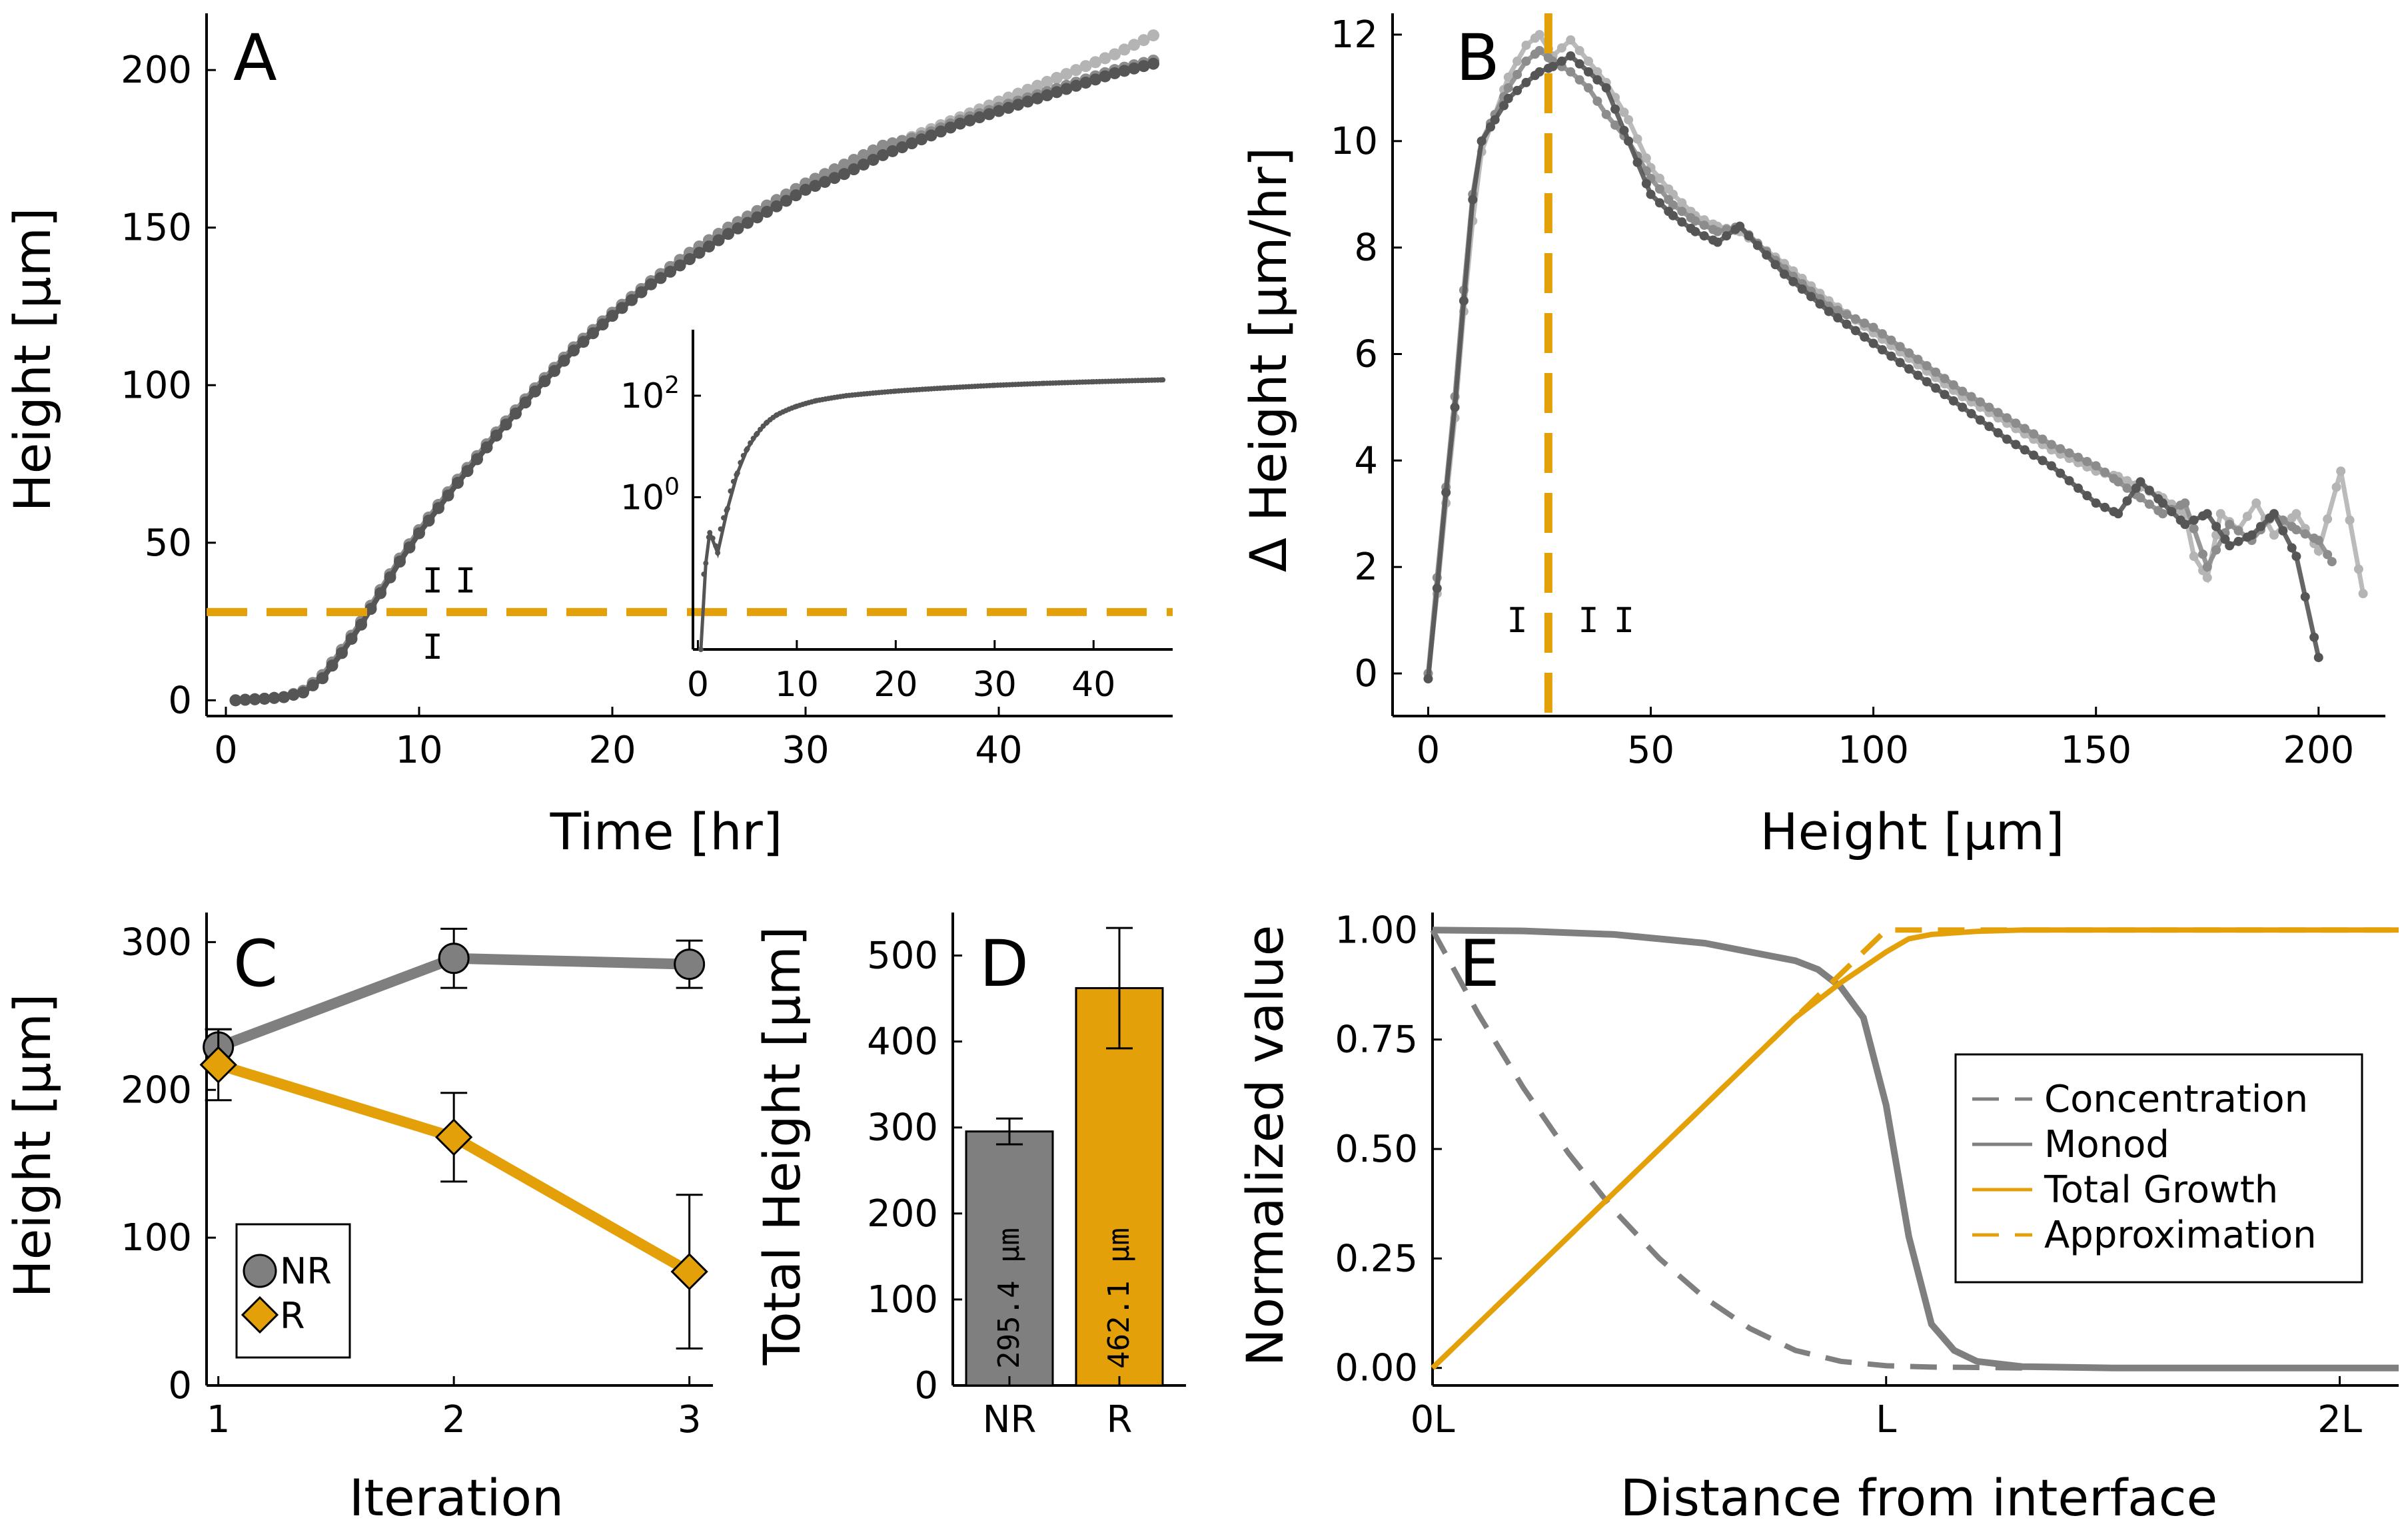  I want to click on panel-c-legend-box, so click(293, 1291).